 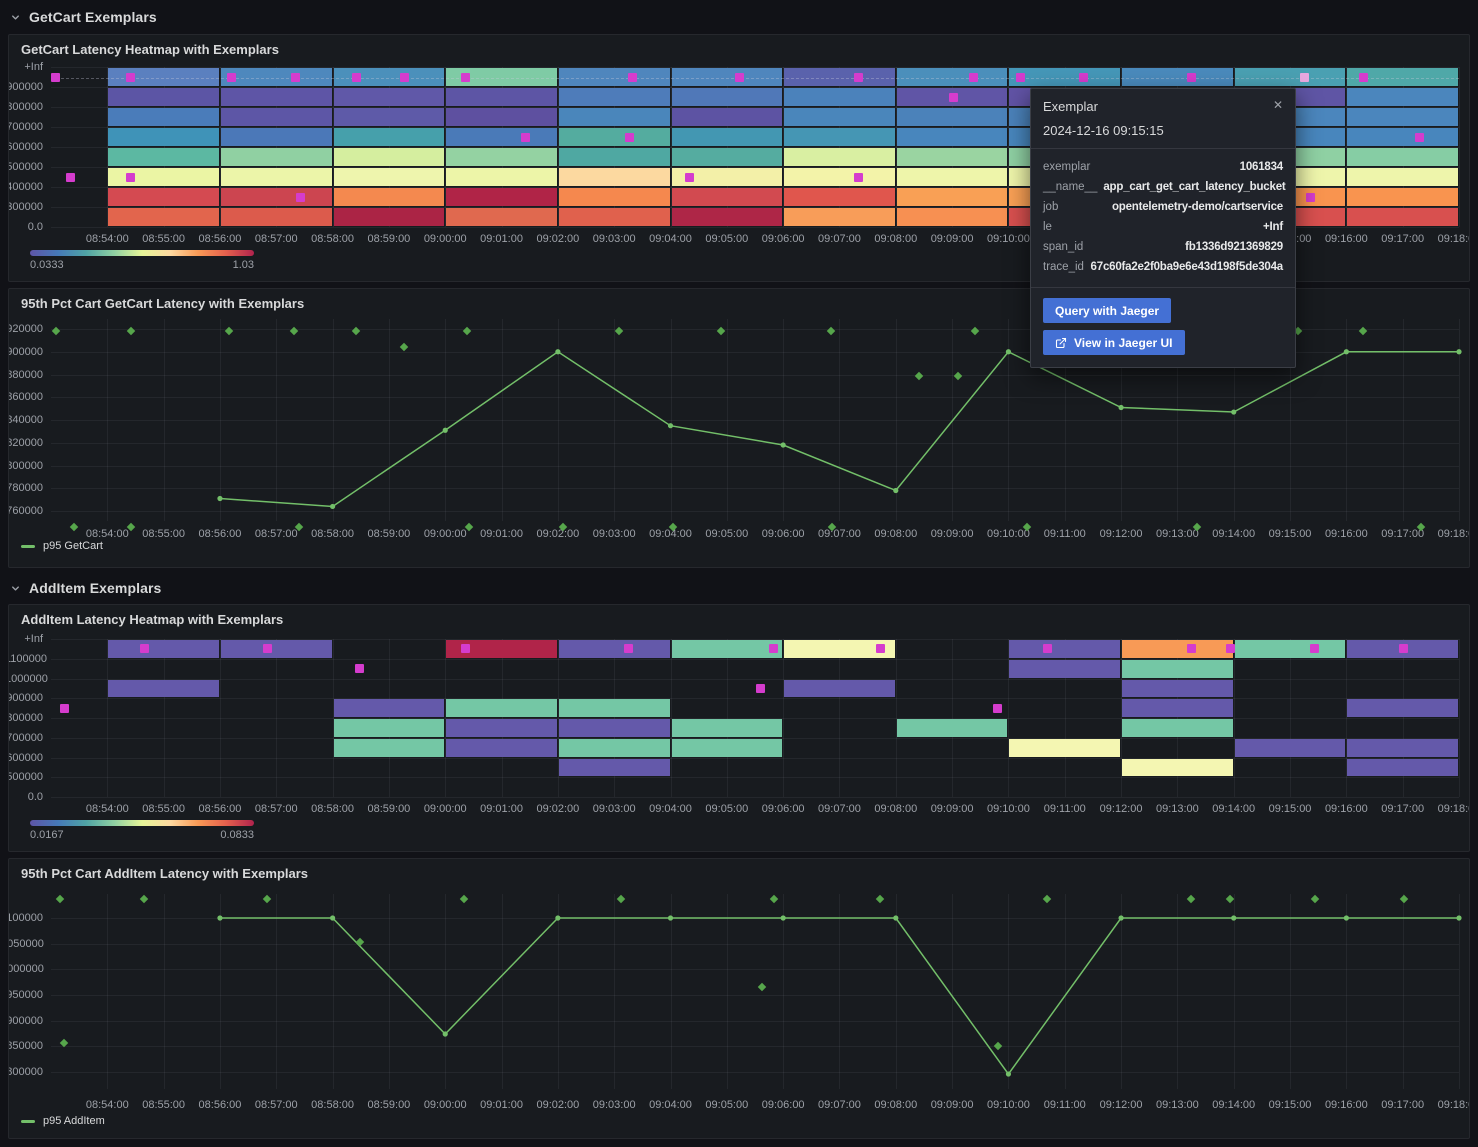 What do you see at coordinates (62, 546) in the screenshot?
I see `legend-p95-getcart: p95 GetCart` at bounding box center [62, 546].